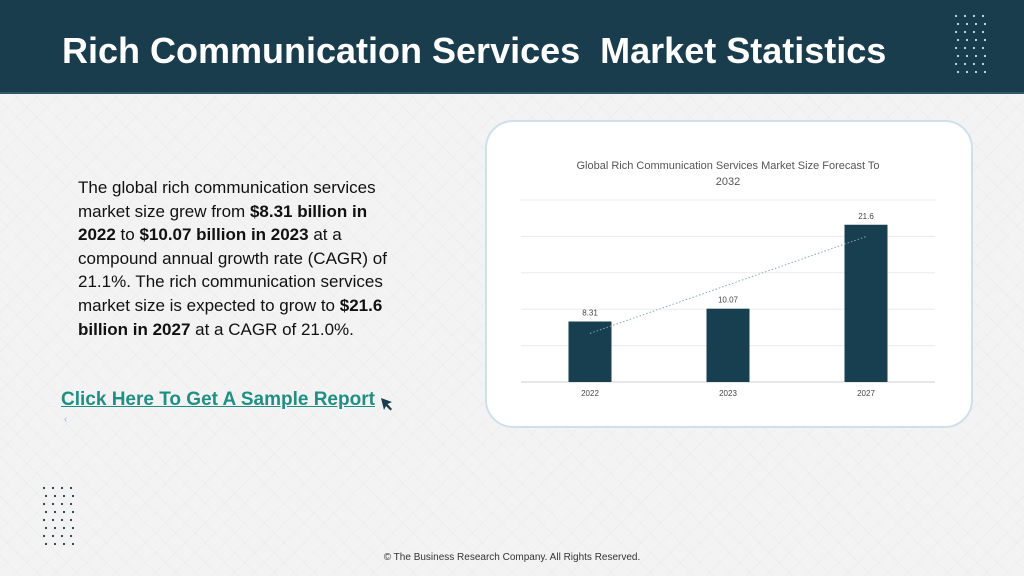  What do you see at coordinates (866, 216) in the screenshot?
I see `data-label-2027: 21.6` at bounding box center [866, 216].